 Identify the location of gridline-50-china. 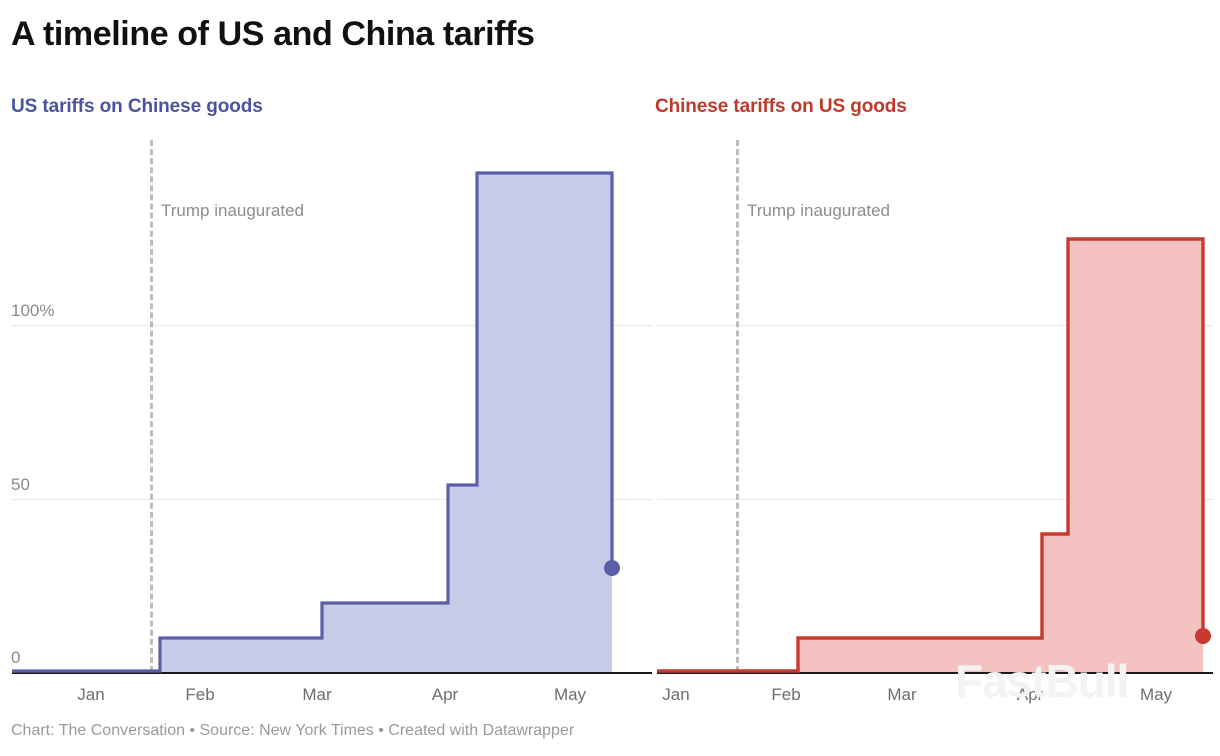
(935, 499).